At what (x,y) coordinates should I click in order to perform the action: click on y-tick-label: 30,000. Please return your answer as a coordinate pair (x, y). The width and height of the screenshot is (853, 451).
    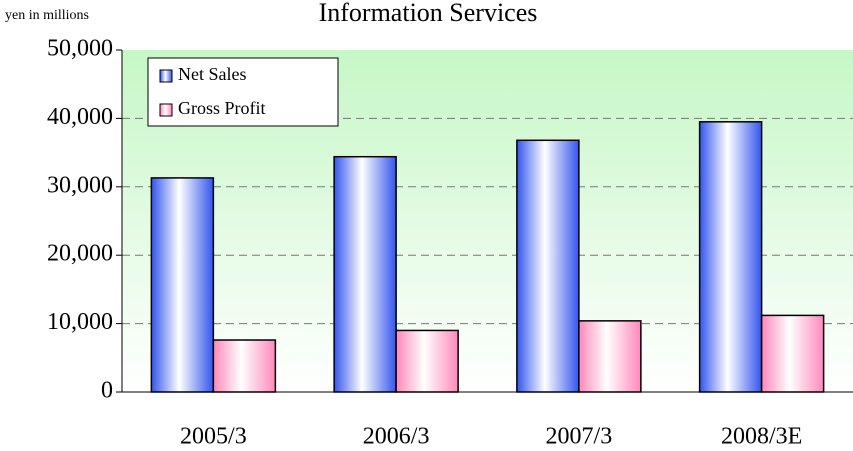
    Looking at the image, I should click on (80, 185).